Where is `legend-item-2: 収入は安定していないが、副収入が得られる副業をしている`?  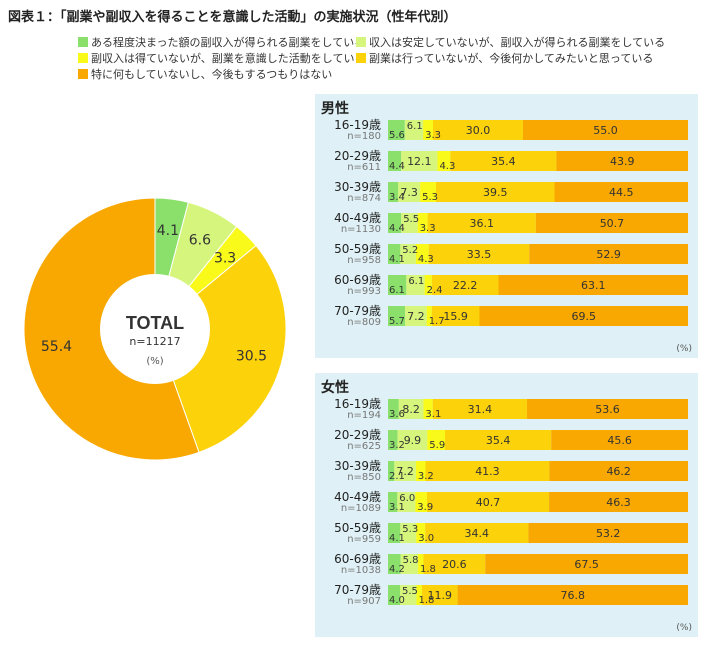
legend-item-2: 収入は安定していないが、副収入が得られる副業をしている is located at coordinates (510, 42).